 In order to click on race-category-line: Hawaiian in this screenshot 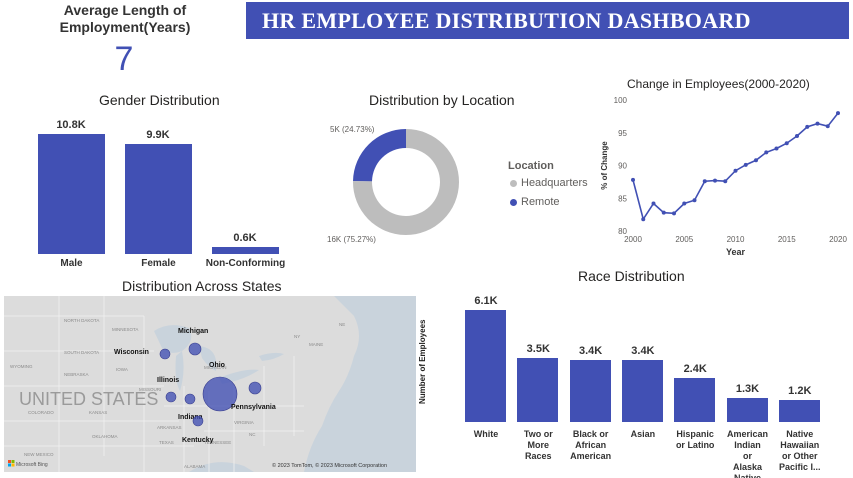, I will do `click(800, 445)`.